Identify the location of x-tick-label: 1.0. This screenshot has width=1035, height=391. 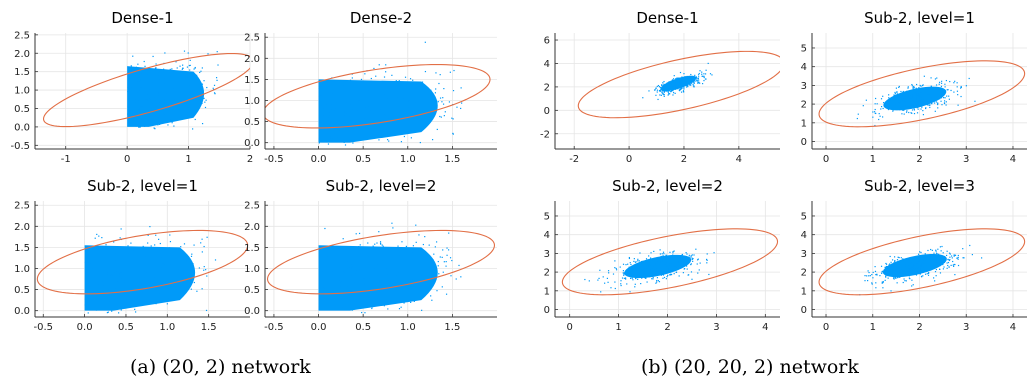
(167, 327).